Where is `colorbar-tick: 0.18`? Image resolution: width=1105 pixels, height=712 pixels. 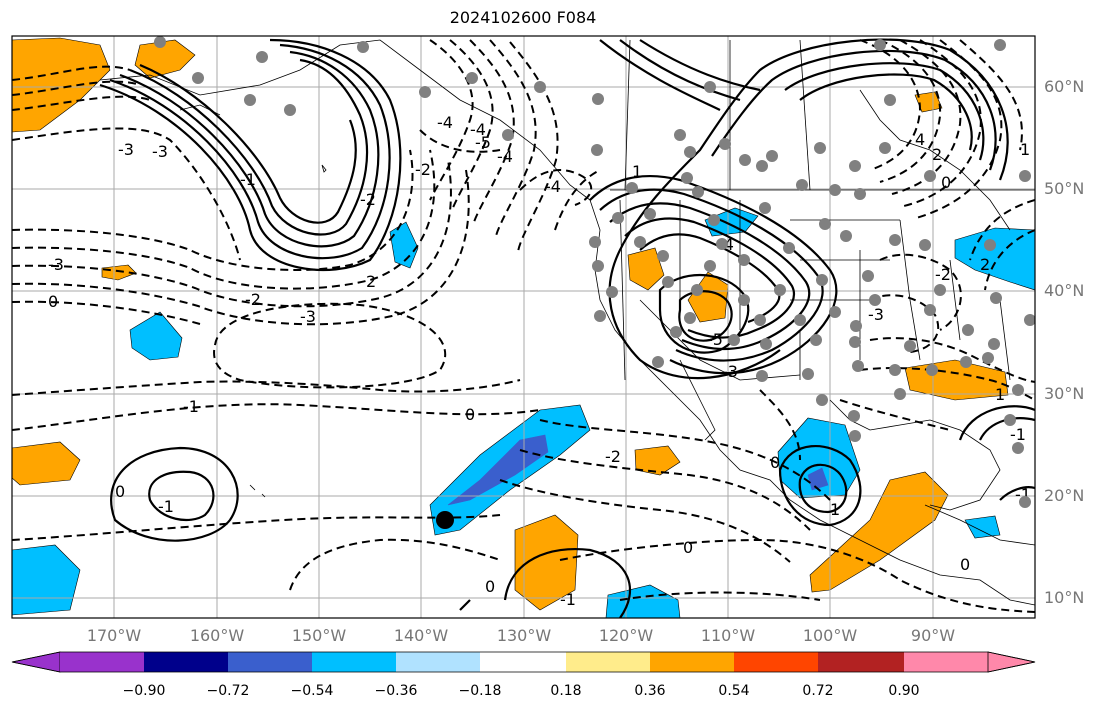
colorbar-tick: 0.18 is located at coordinates (566, 691).